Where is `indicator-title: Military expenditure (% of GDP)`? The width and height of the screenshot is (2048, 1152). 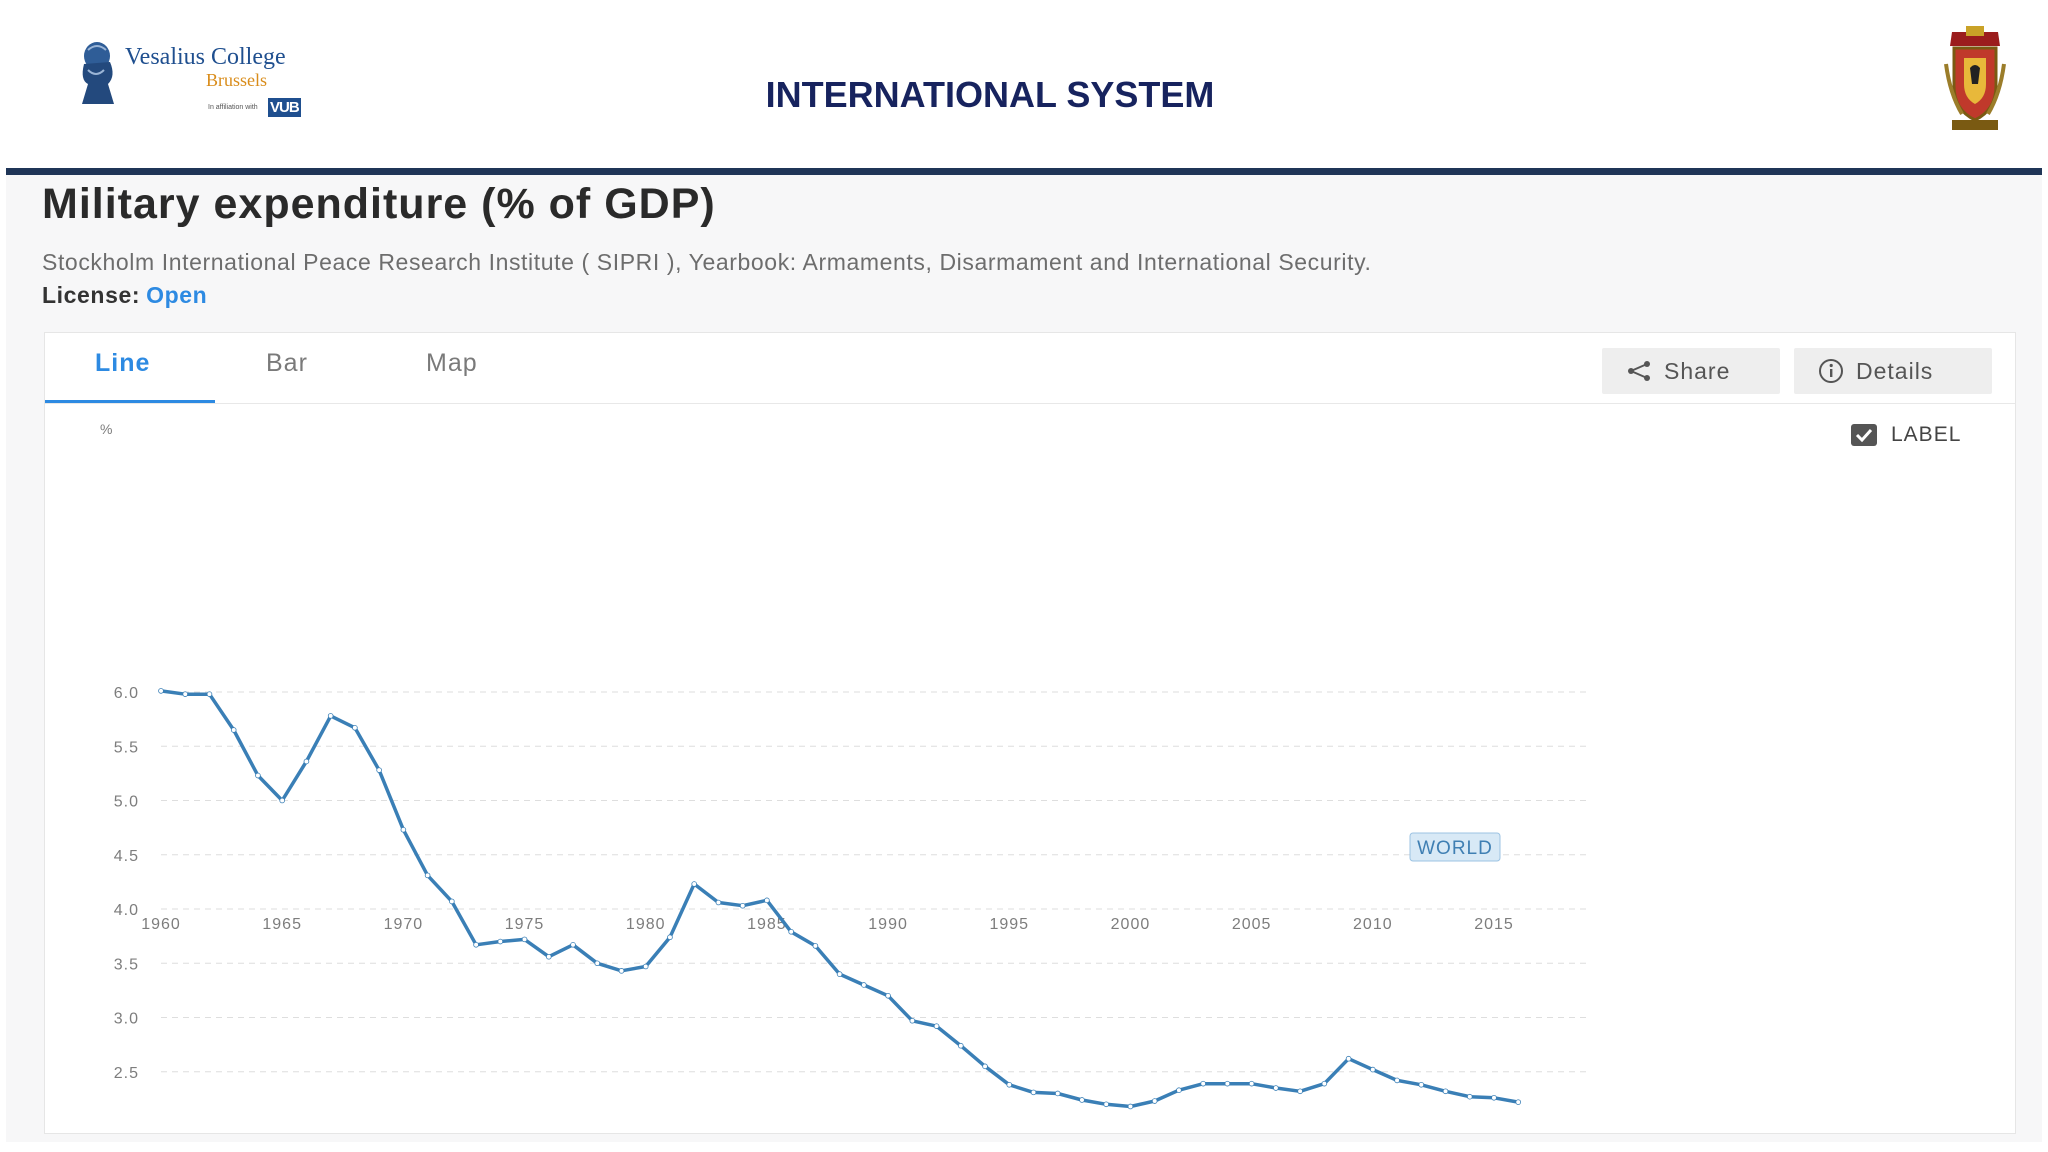 indicator-title: Military expenditure (% of GDP) is located at coordinates (379, 204).